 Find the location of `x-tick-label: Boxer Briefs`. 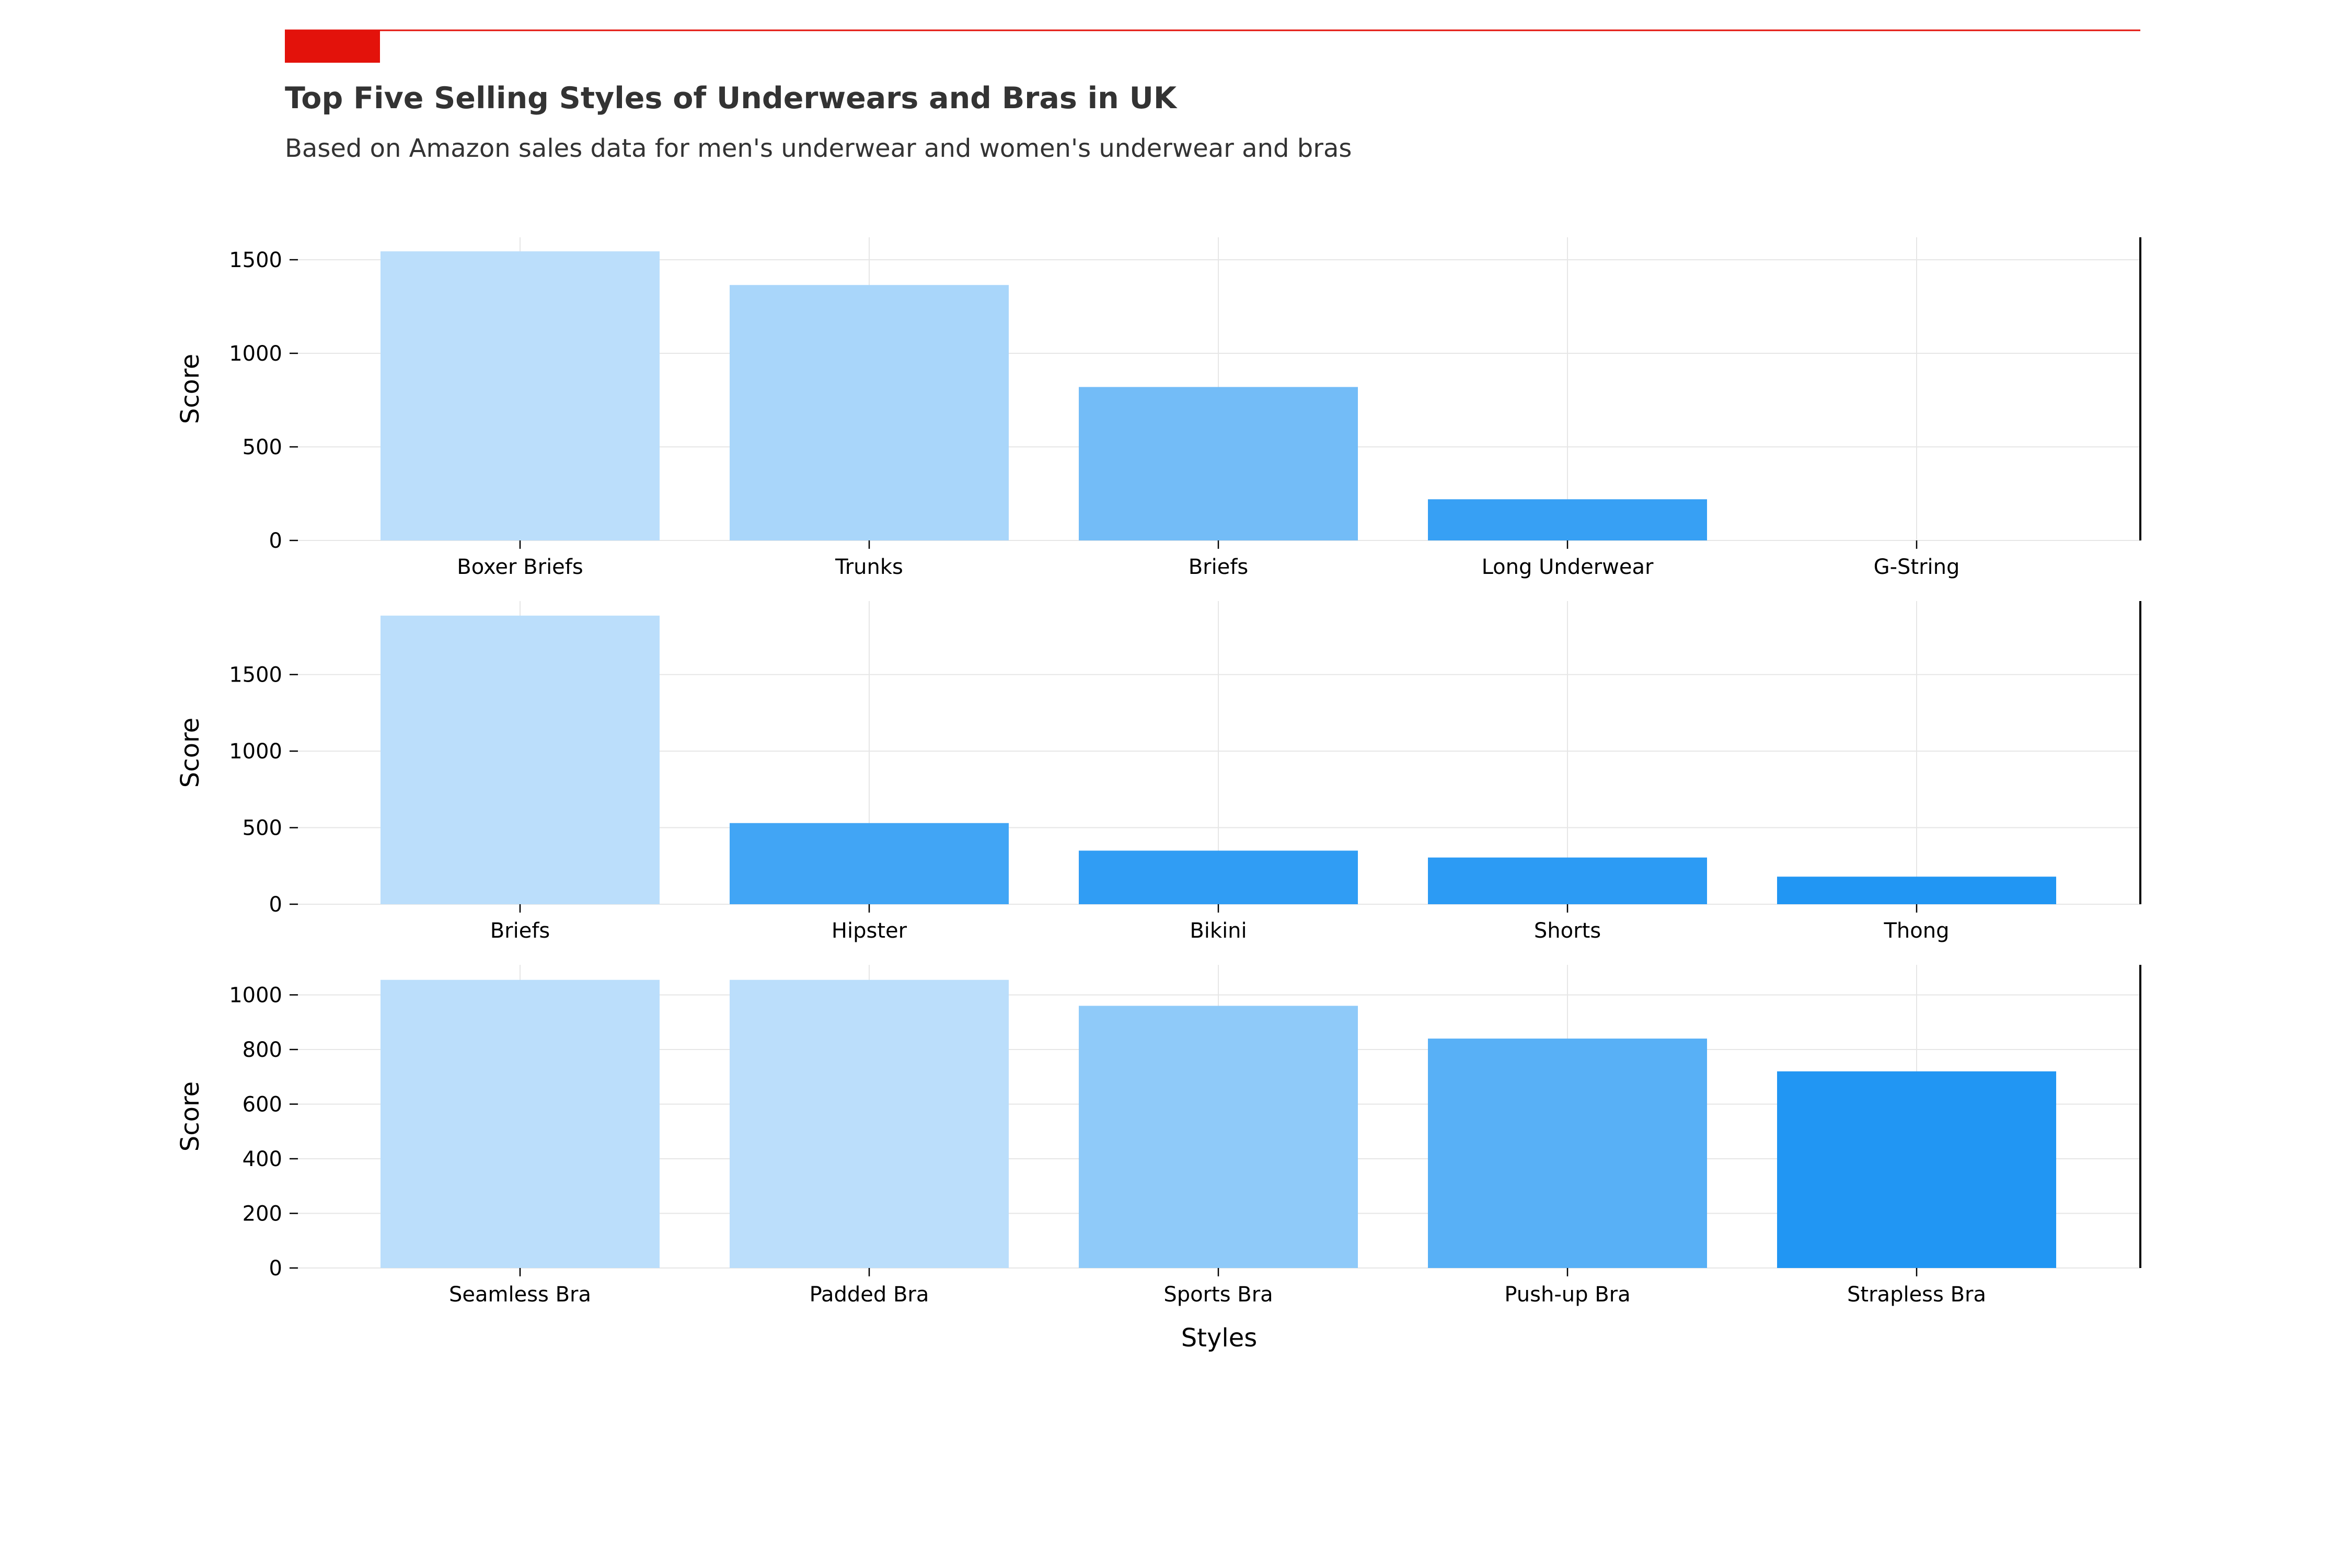

x-tick-label: Boxer Briefs is located at coordinates (520, 567).